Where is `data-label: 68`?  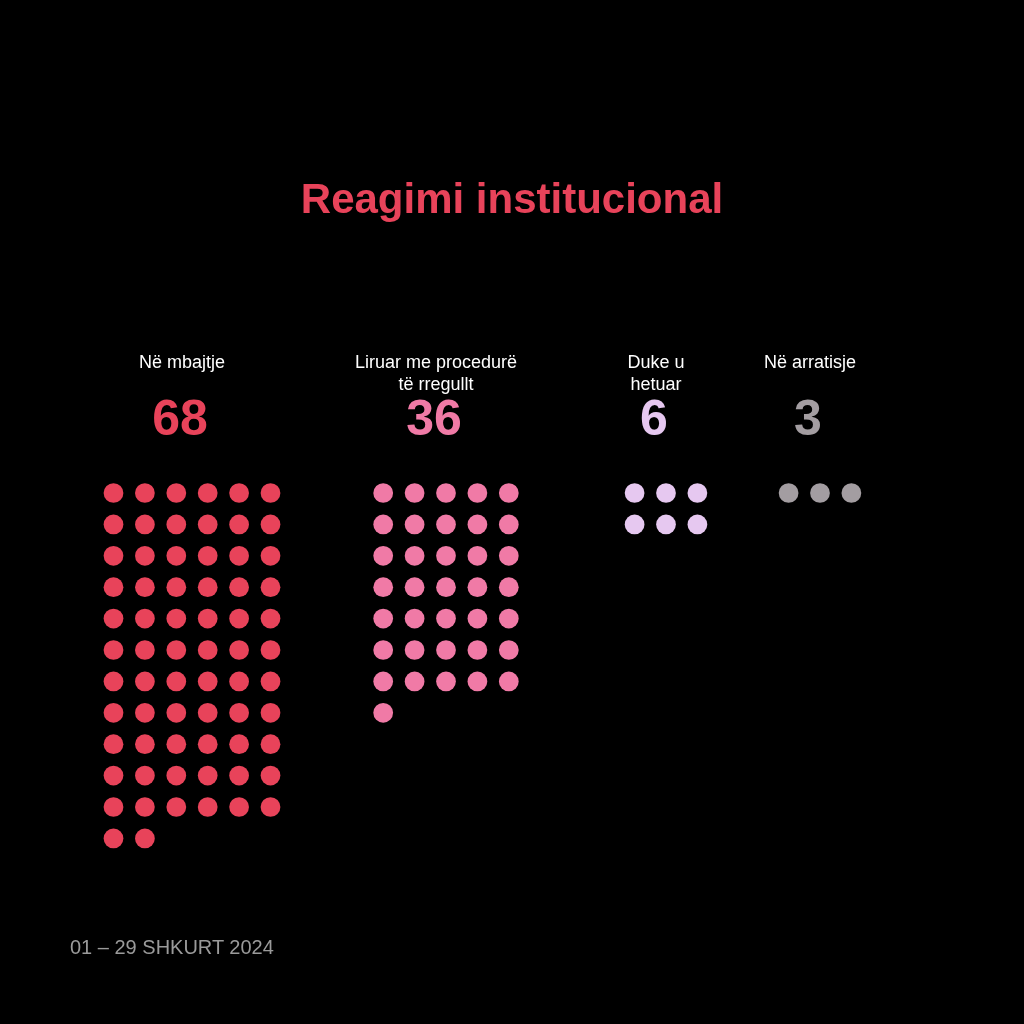 data-label: 68 is located at coordinates (180, 418).